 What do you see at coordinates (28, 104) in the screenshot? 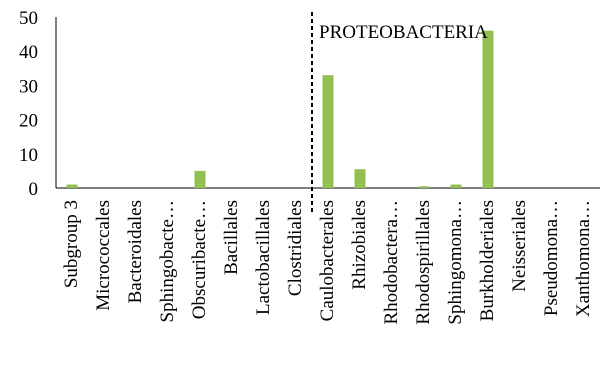
I see `y-axis-ticks: 0 10 20 30 40 50` at bounding box center [28, 104].